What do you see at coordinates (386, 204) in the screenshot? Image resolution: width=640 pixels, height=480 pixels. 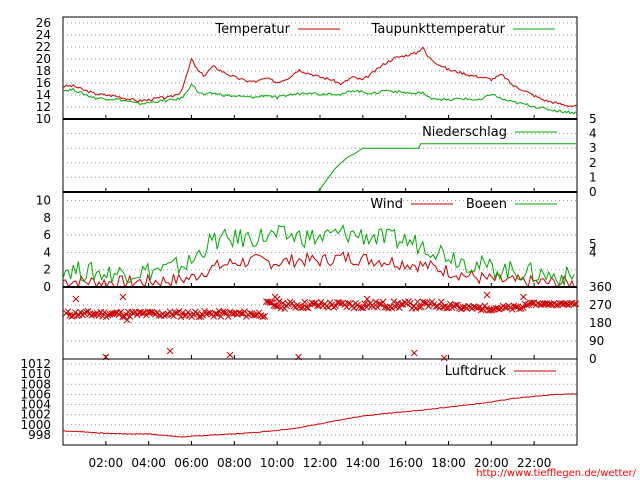 I see `legend-label: Wind` at bounding box center [386, 204].